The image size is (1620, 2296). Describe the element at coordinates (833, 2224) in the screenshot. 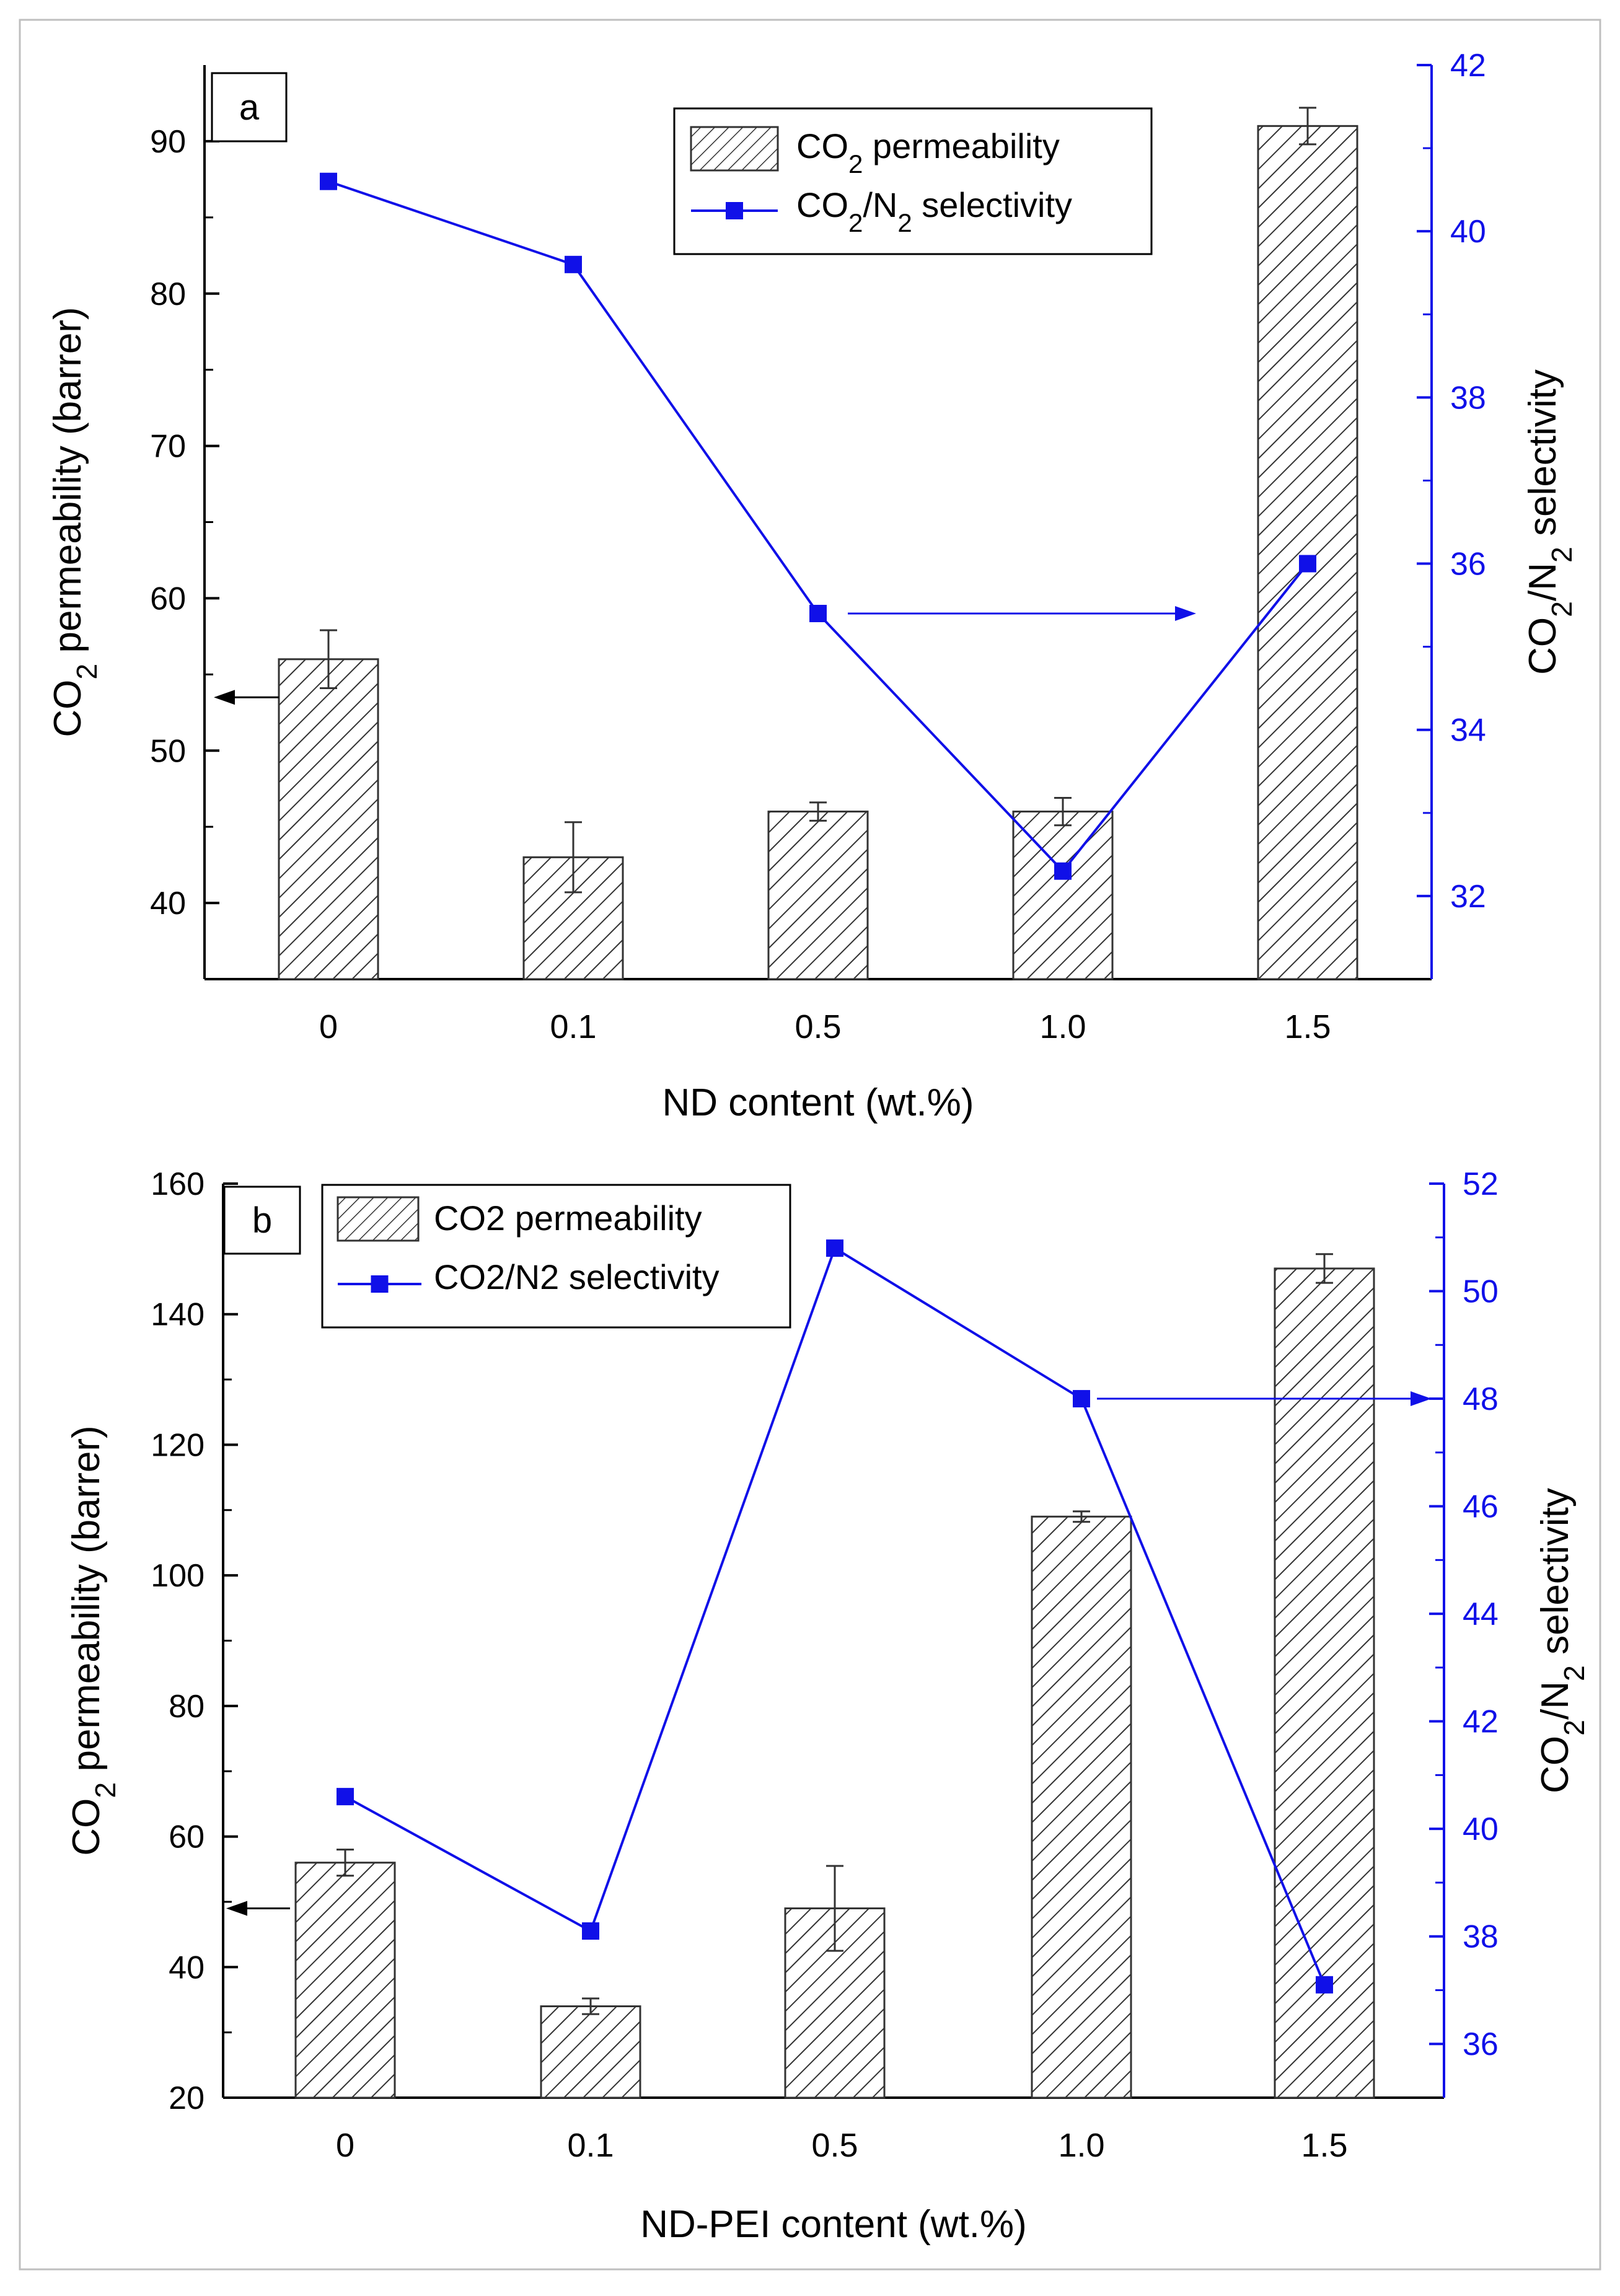

I see `x-axis-title: ND-PEI content (wt.%)` at that location.